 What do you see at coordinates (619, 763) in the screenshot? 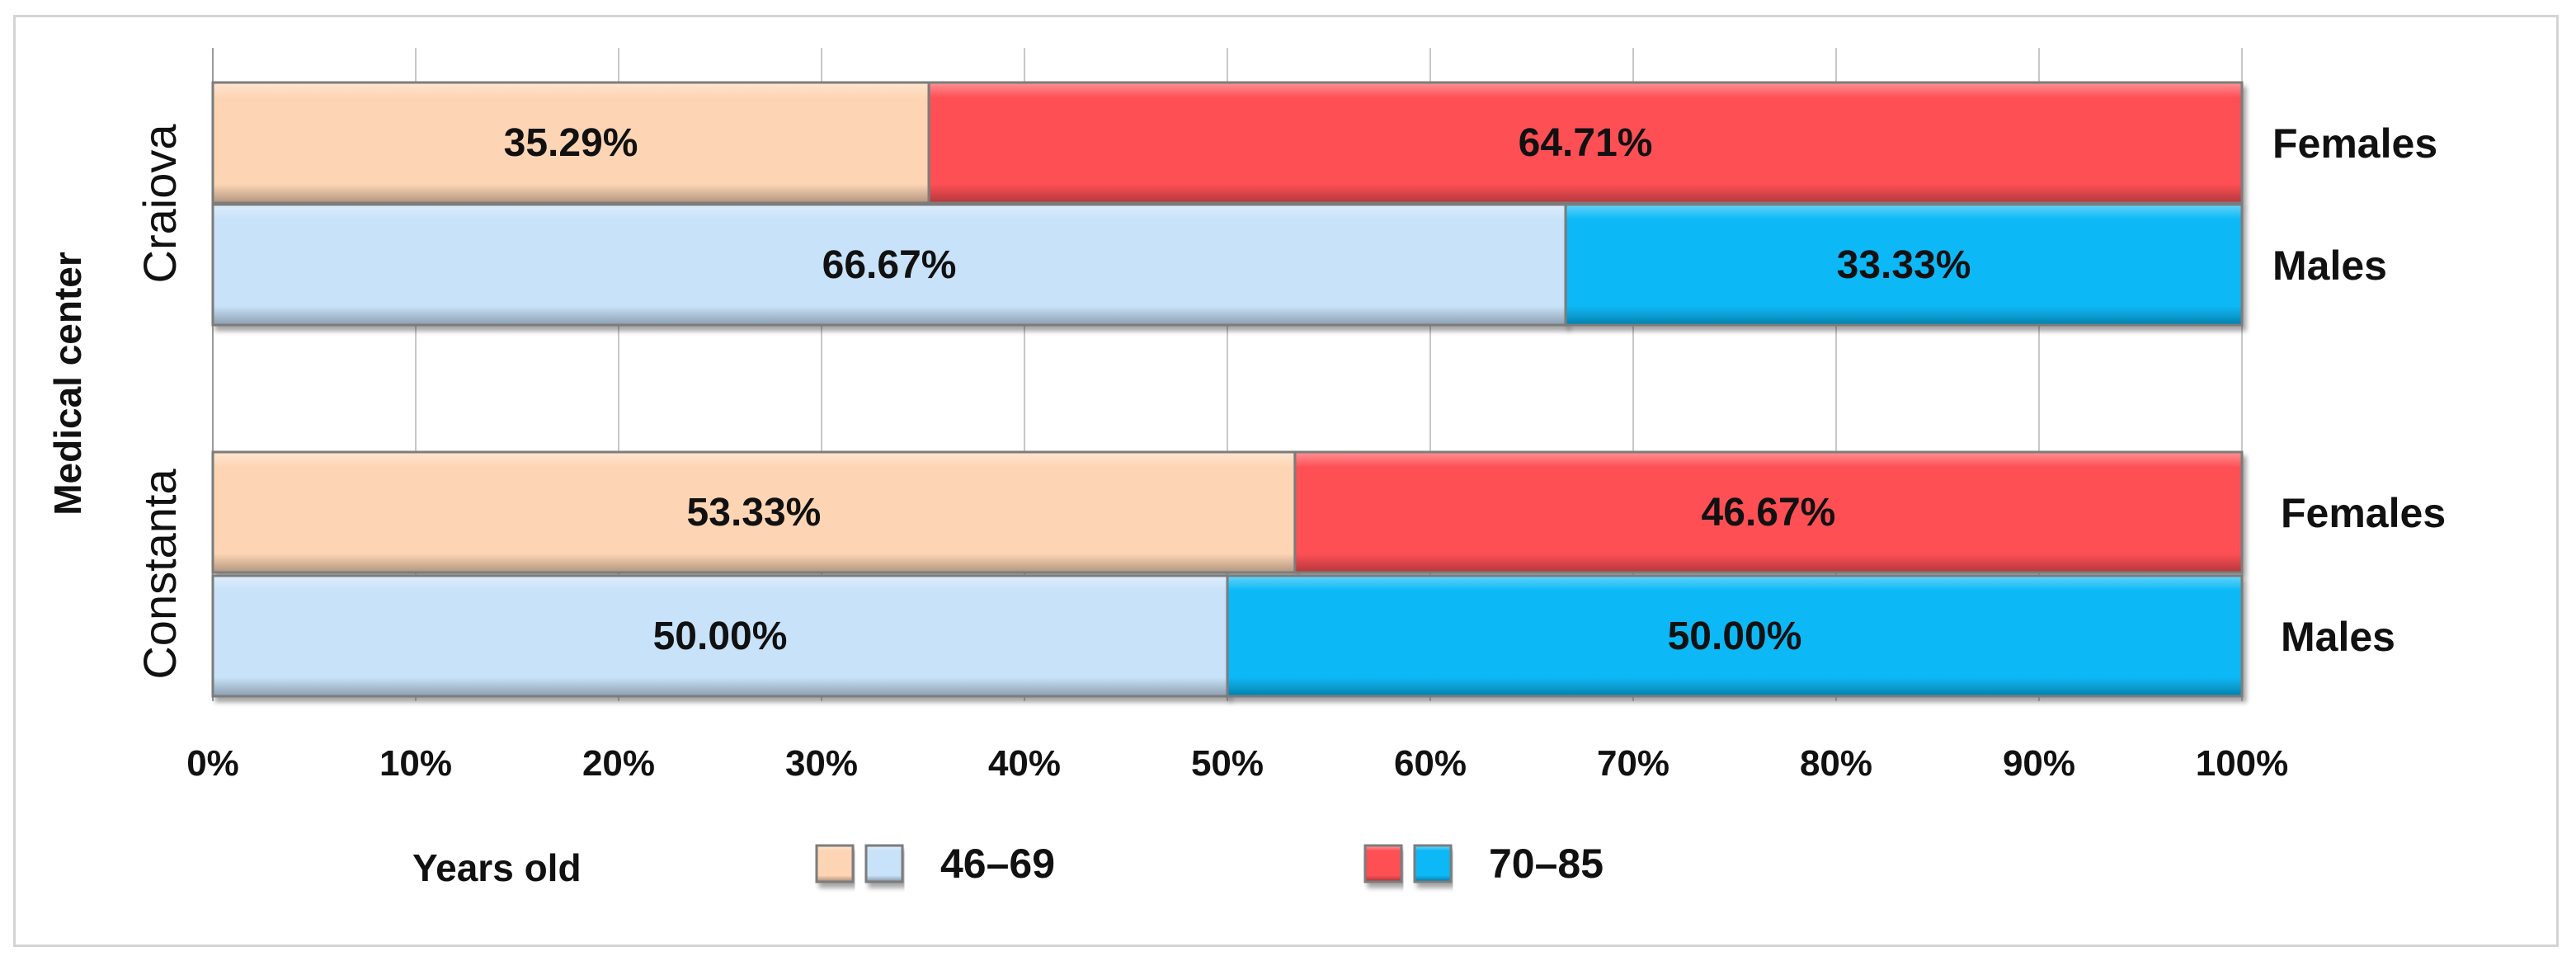
I see `x-tick-label: 20%` at bounding box center [619, 763].